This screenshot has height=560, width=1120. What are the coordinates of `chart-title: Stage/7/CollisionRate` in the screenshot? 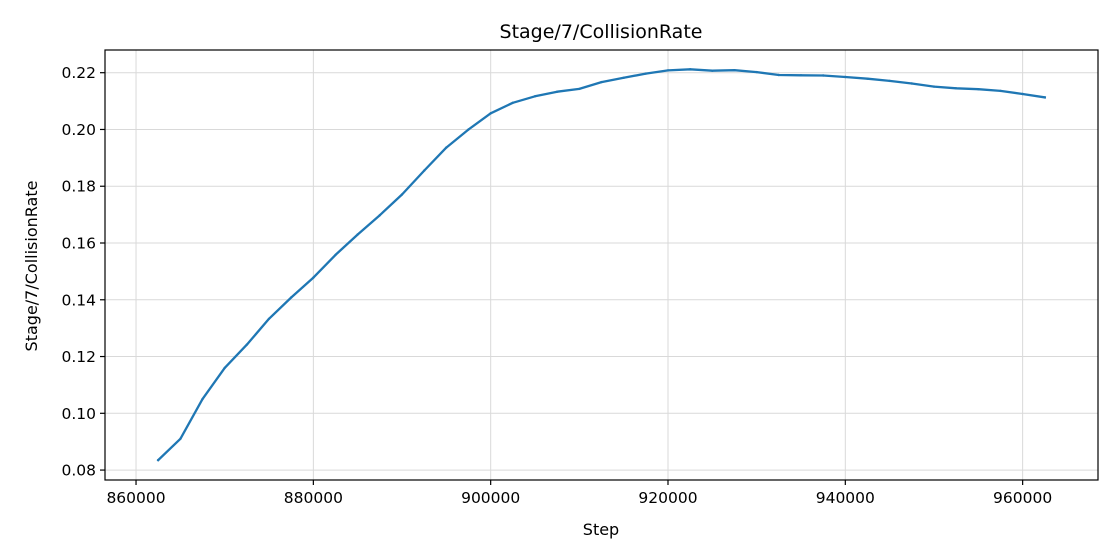 It's located at (601, 32).